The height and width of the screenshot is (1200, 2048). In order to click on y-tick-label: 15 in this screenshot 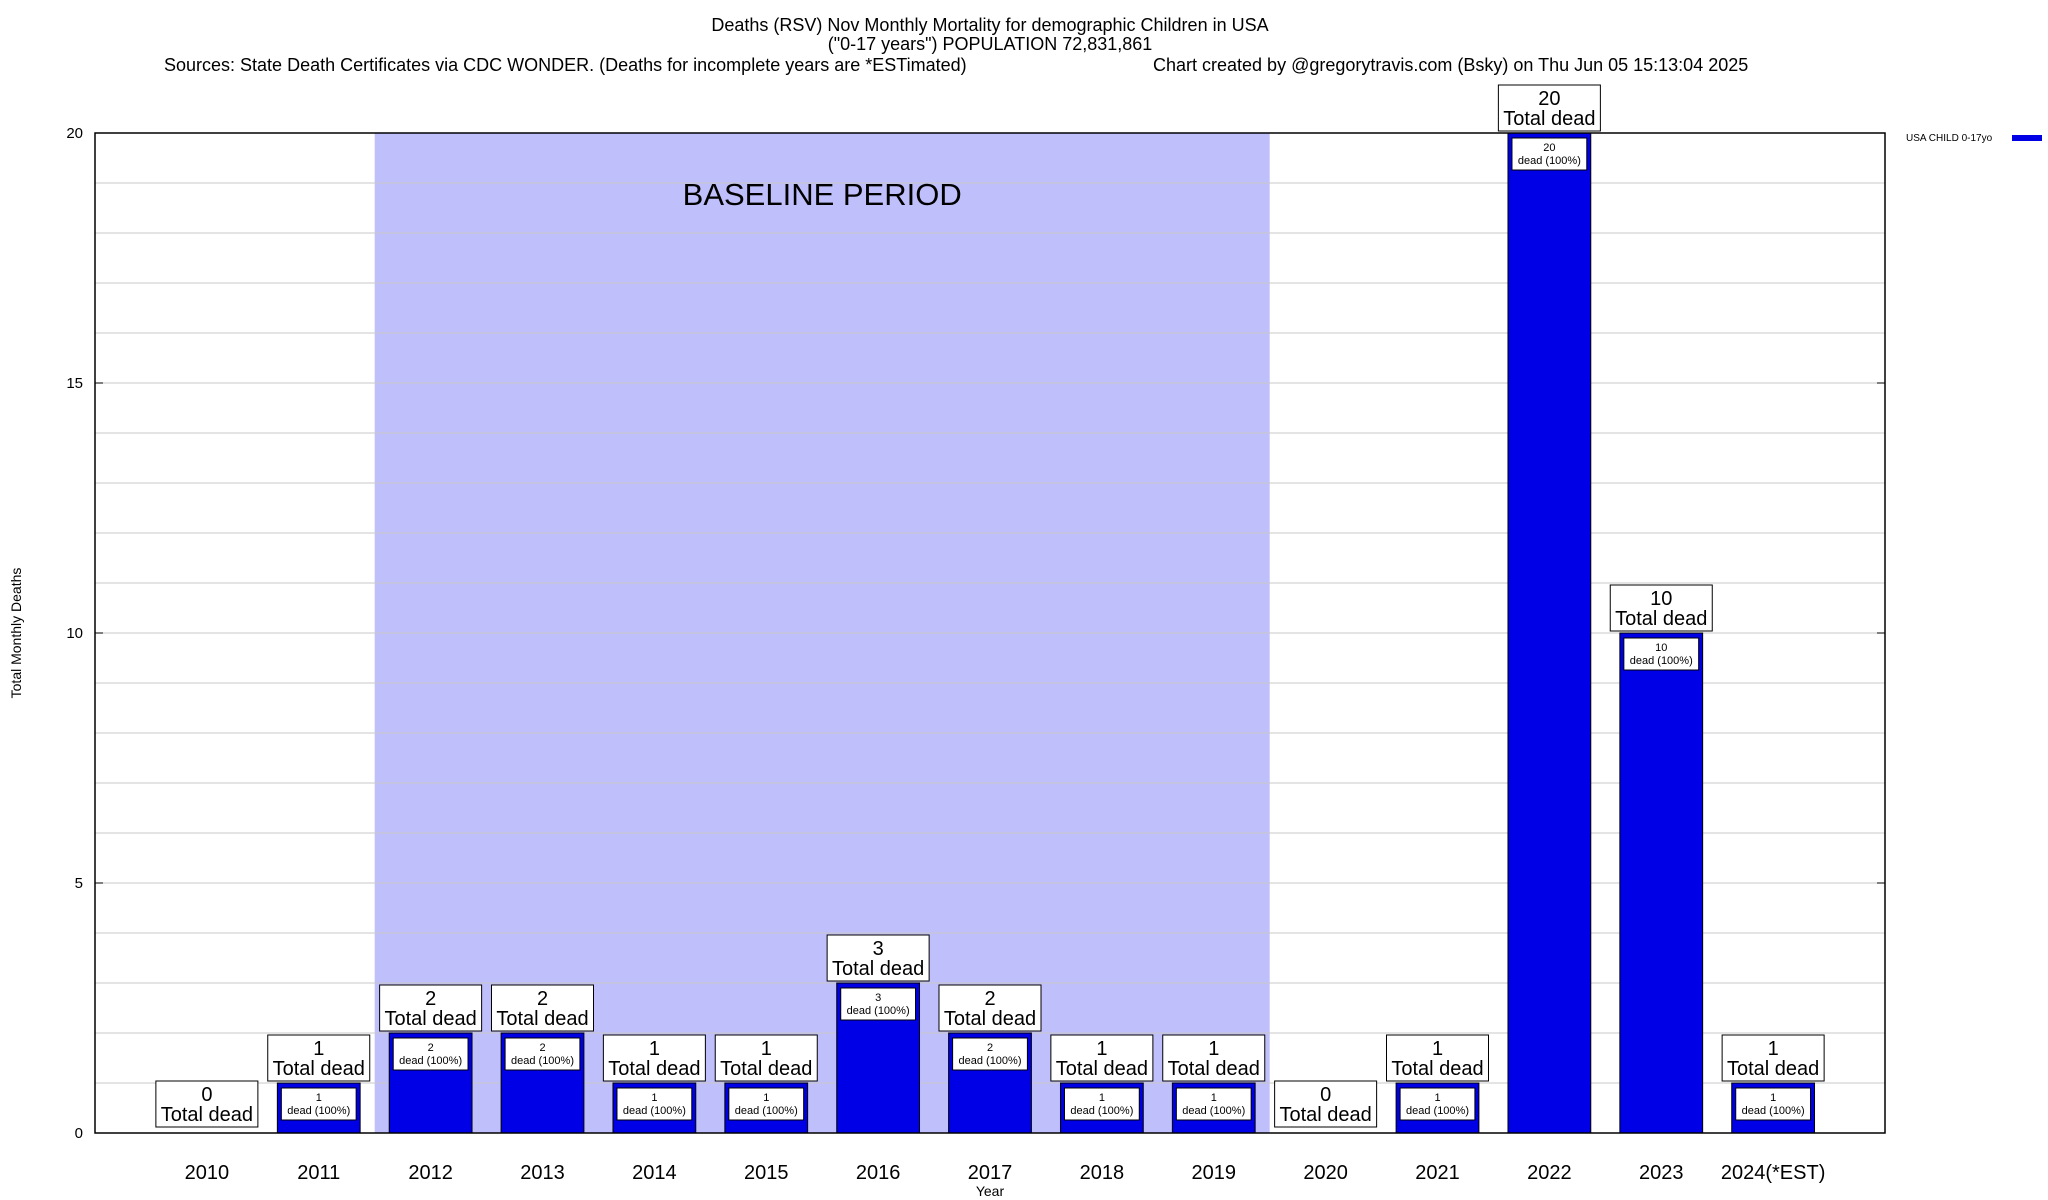, I will do `click(74, 383)`.